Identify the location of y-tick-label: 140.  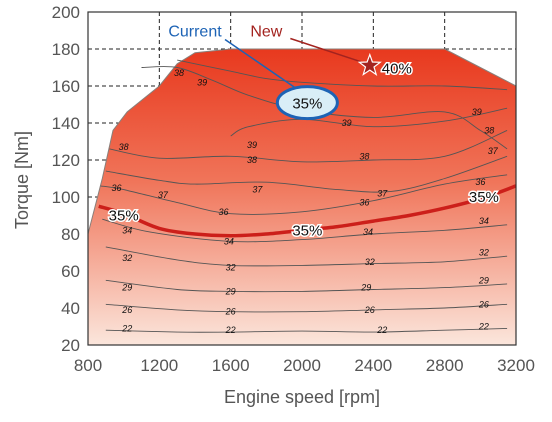
(66, 123).